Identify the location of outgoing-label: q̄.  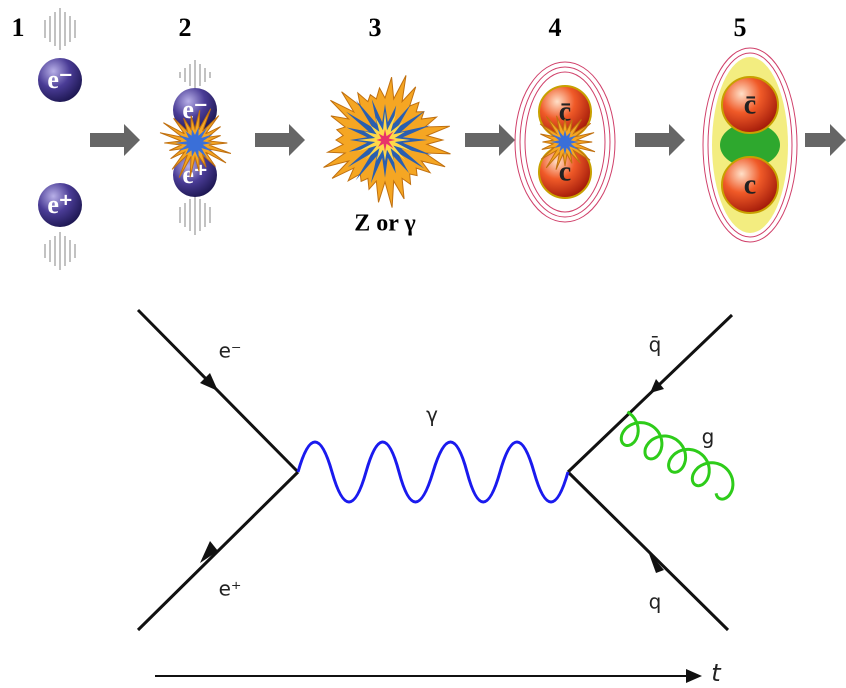
(655, 345).